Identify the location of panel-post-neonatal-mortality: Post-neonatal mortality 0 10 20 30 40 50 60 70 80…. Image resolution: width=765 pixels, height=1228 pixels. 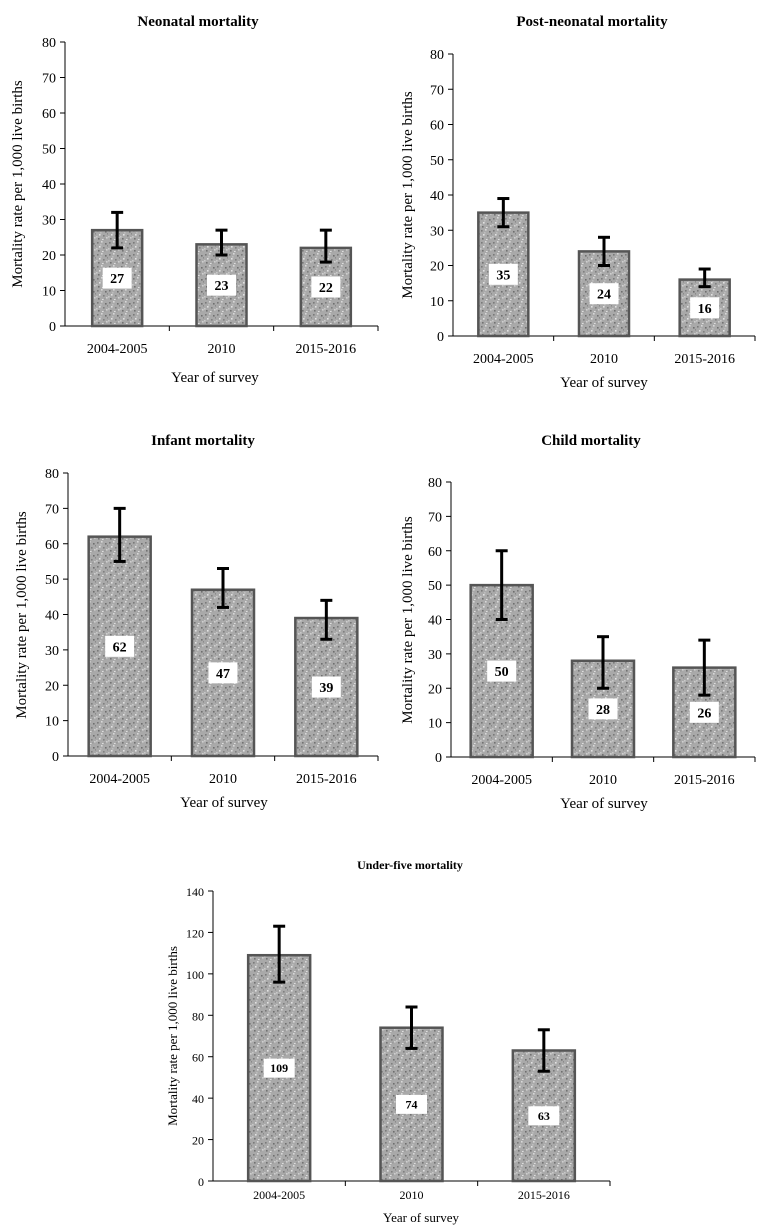
(578, 202).